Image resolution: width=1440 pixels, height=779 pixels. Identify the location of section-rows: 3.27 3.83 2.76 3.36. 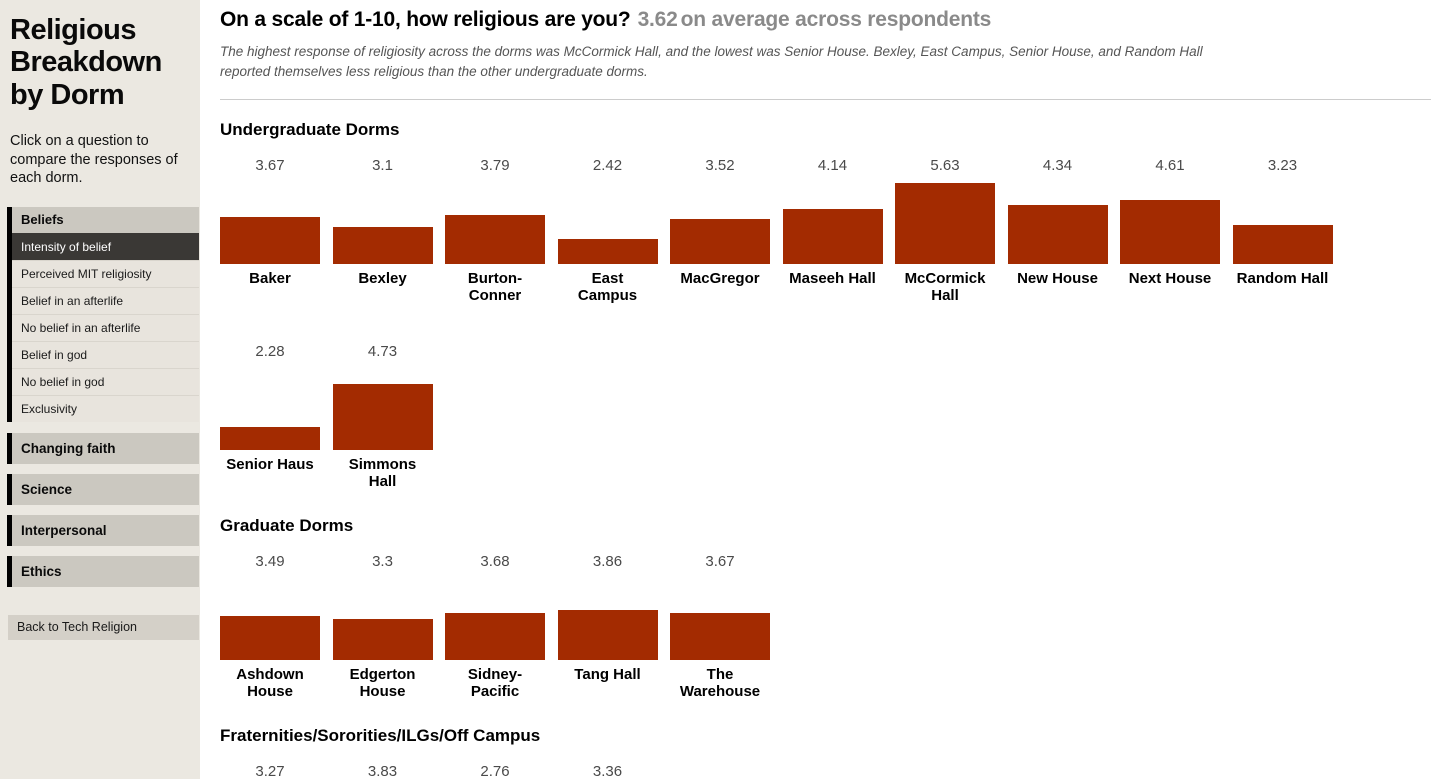
(825, 771).